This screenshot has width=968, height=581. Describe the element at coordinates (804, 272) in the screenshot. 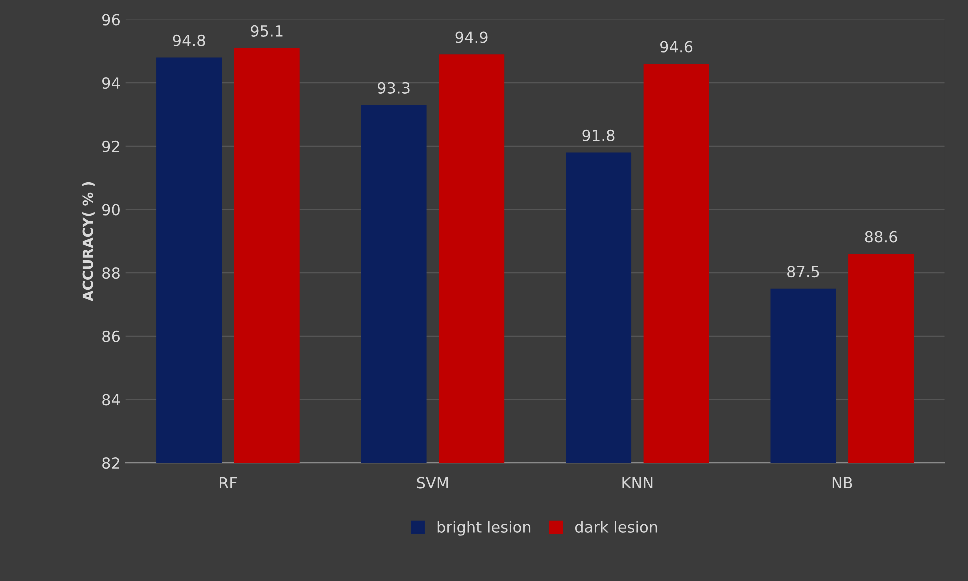

I see `data-label: 87.5` at that location.